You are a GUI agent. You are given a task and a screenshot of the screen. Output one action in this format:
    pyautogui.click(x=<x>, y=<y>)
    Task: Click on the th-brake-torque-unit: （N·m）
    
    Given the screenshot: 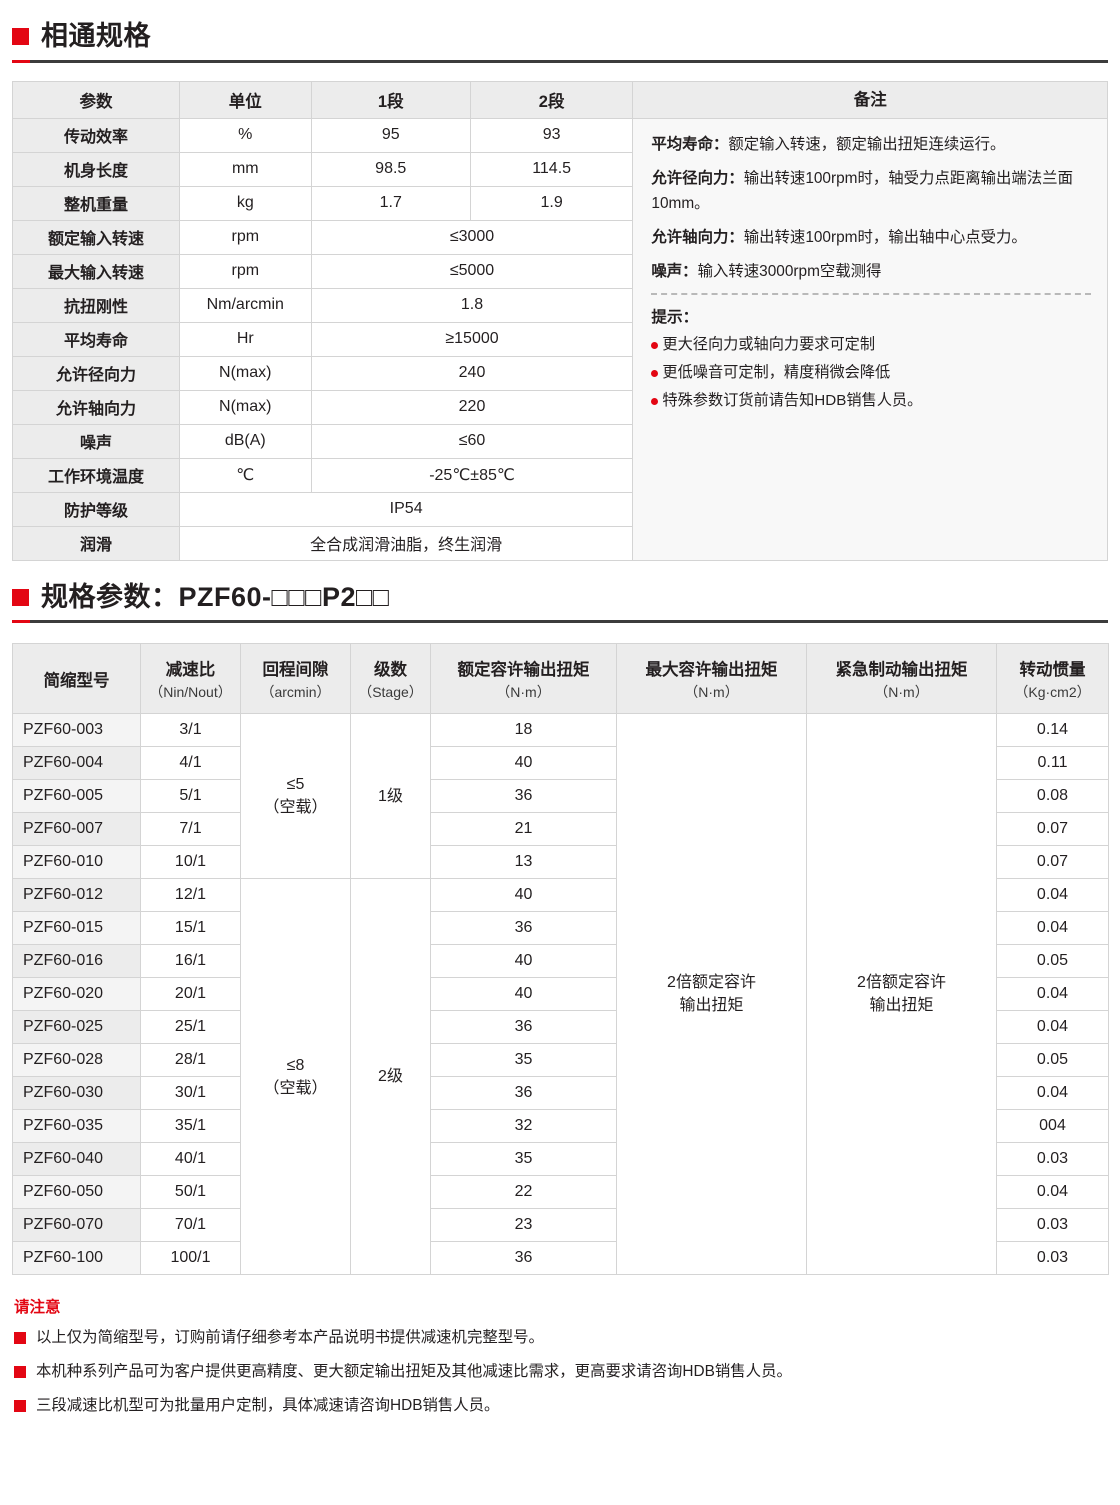 What is the action you would take?
    pyautogui.click(x=901, y=691)
    